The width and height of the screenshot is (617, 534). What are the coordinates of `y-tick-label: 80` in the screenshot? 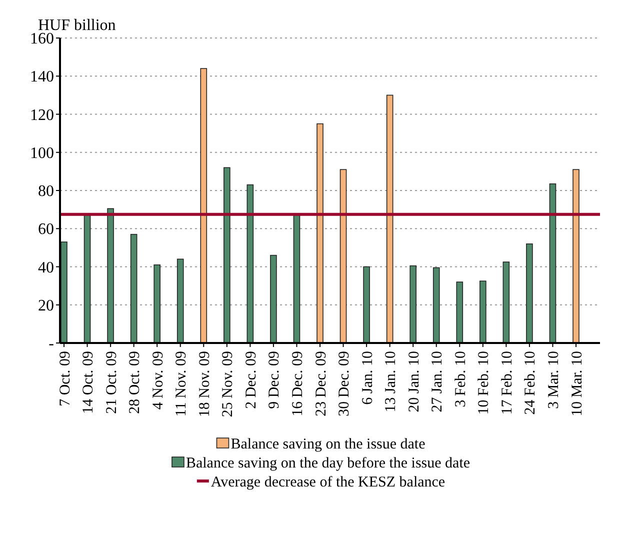 It's located at (46, 191).